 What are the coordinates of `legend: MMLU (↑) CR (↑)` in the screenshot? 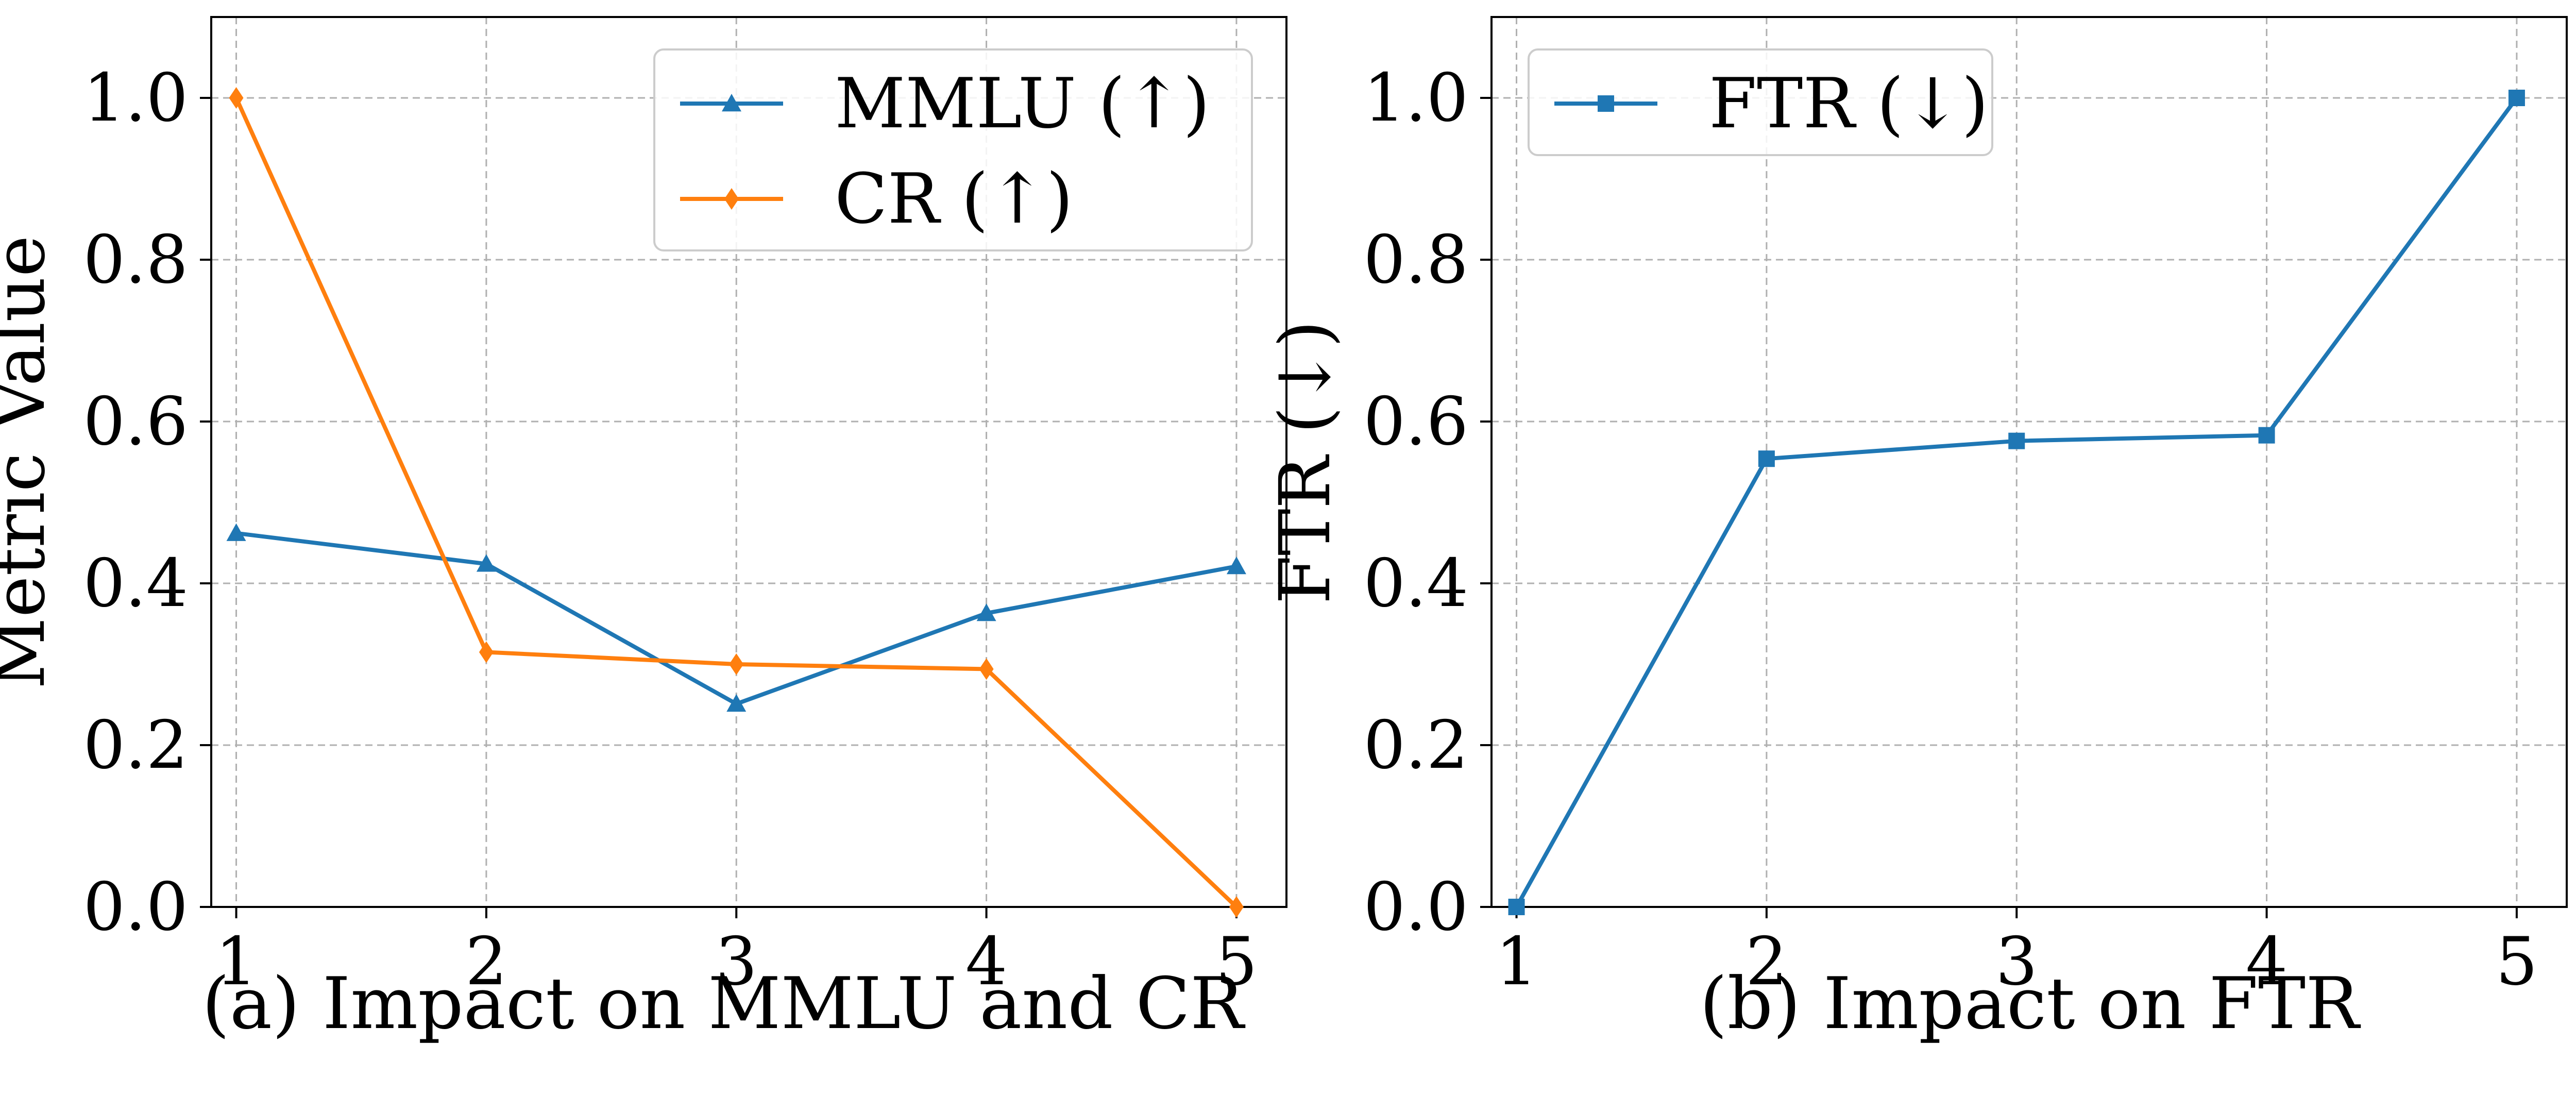 It's located at (953, 149).